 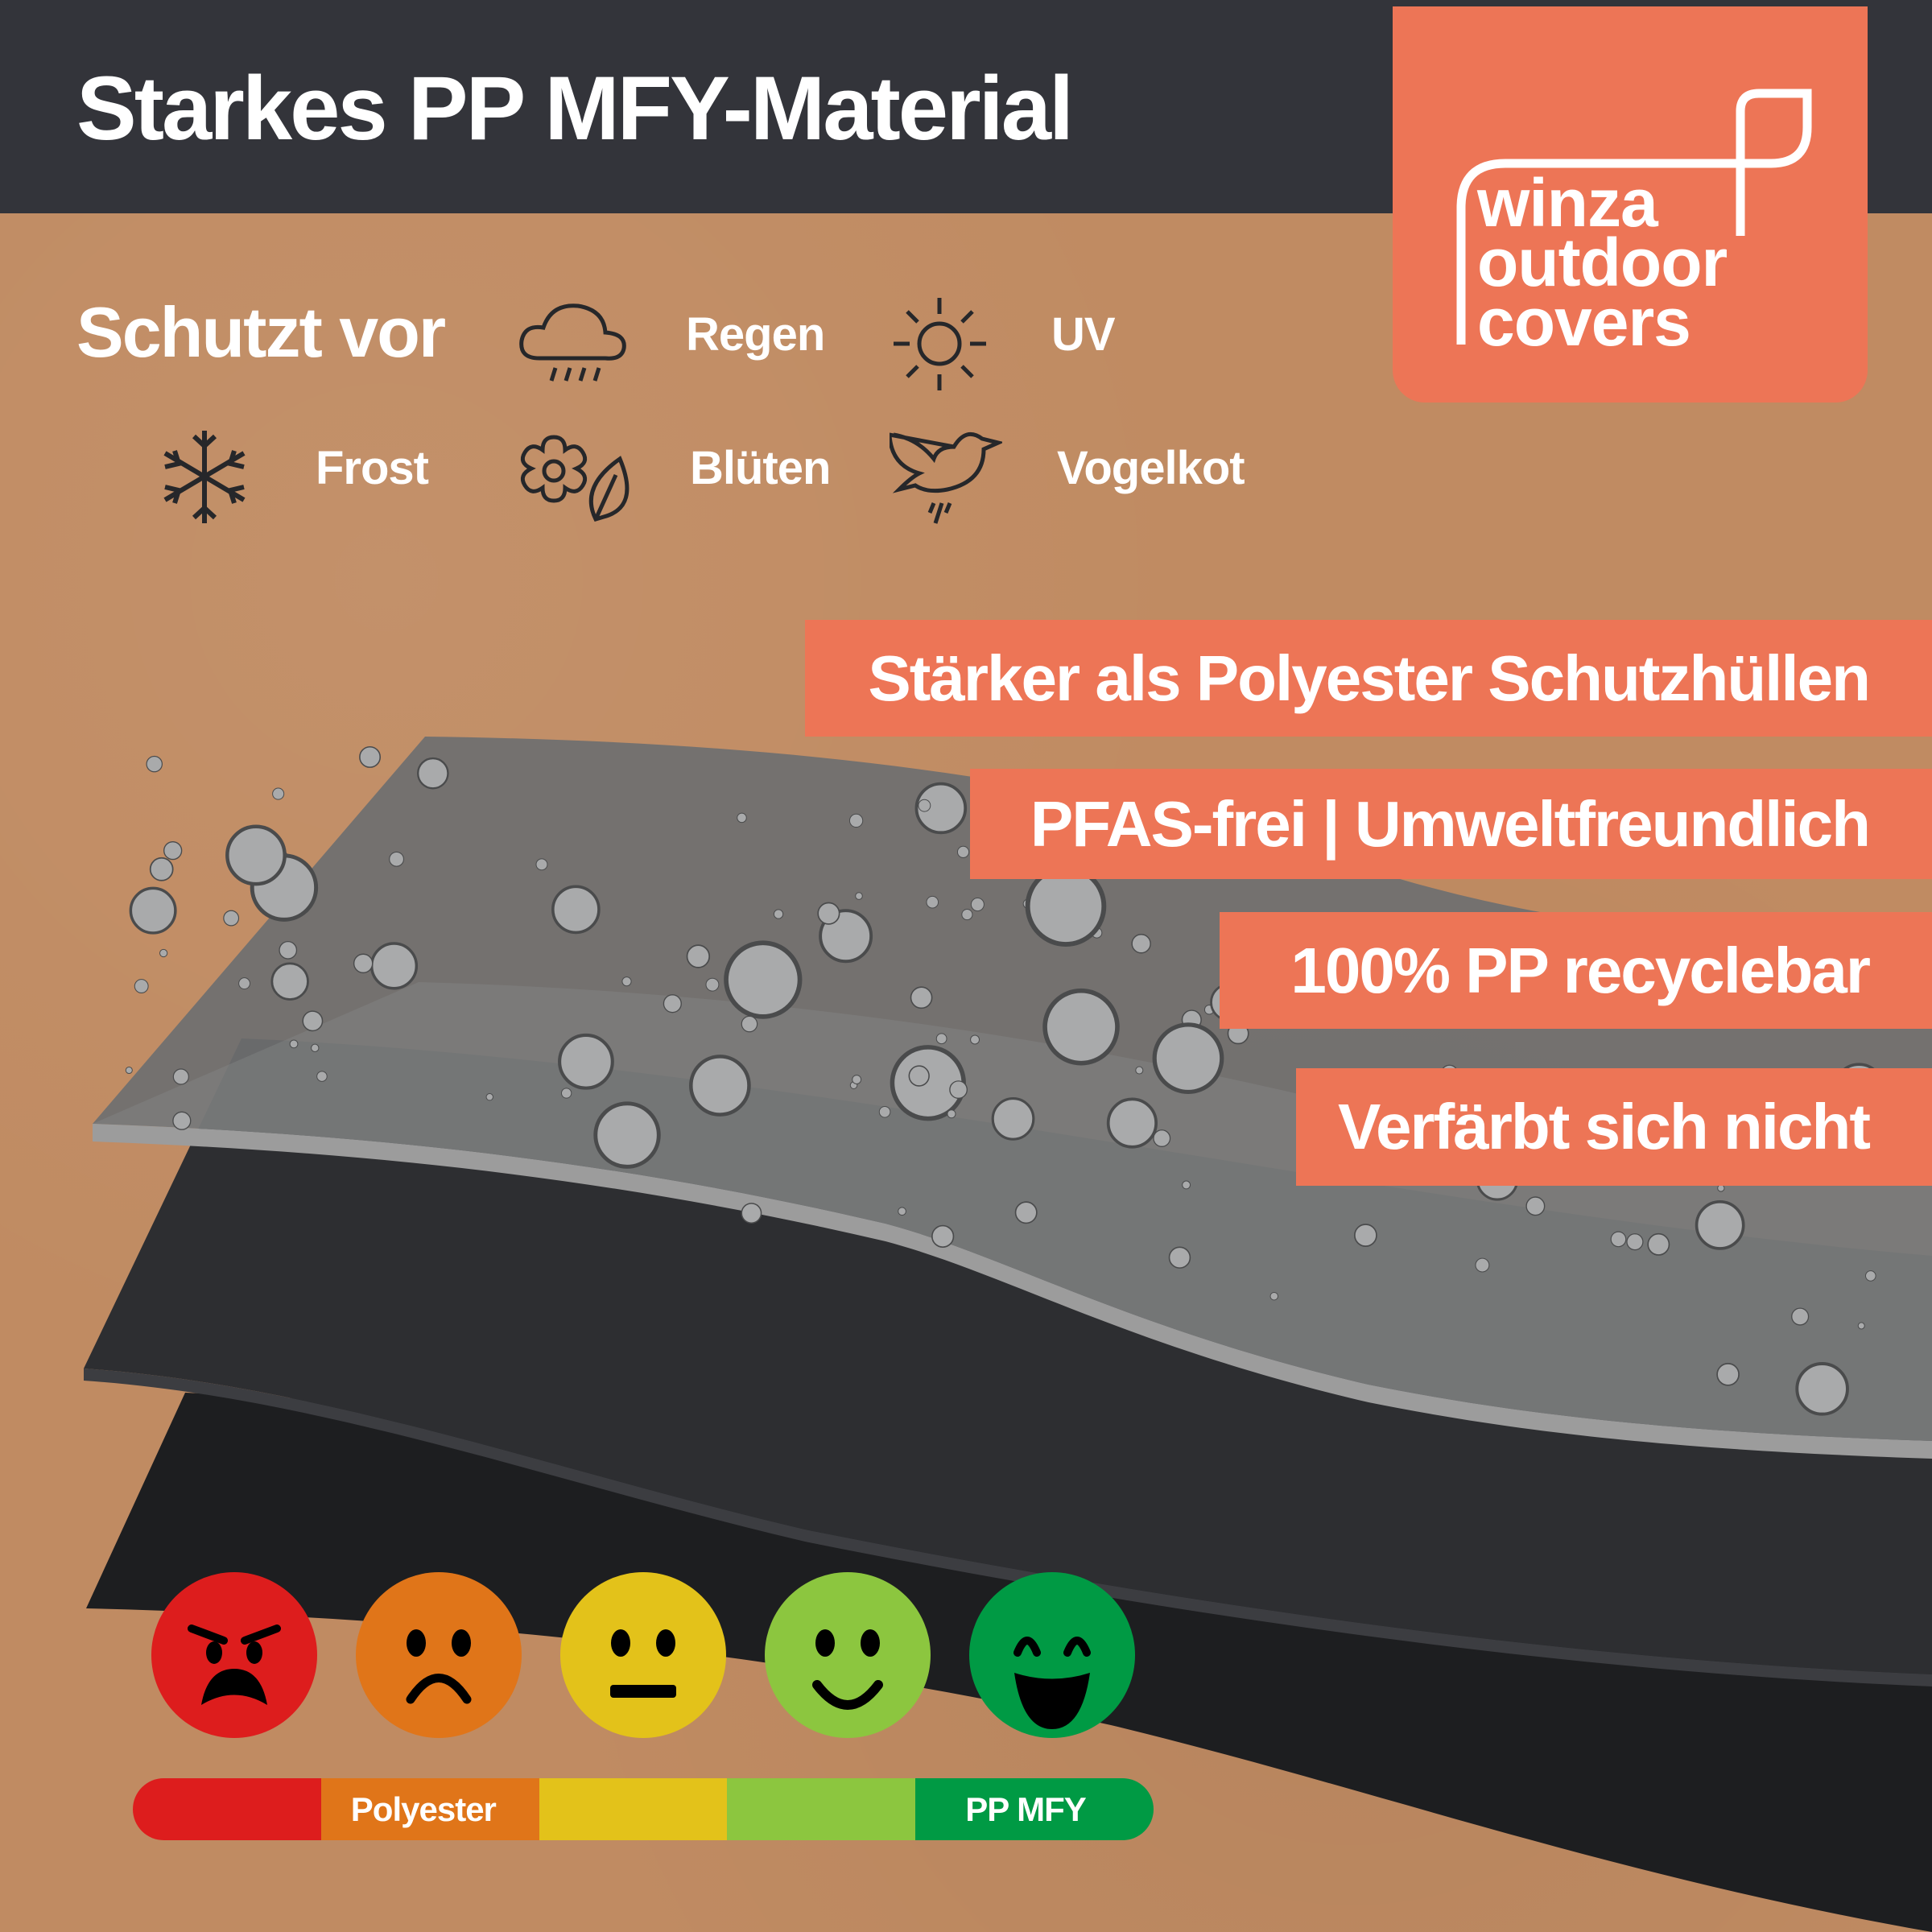 I want to click on protection-label-uv: UV, so click(x=1083, y=334).